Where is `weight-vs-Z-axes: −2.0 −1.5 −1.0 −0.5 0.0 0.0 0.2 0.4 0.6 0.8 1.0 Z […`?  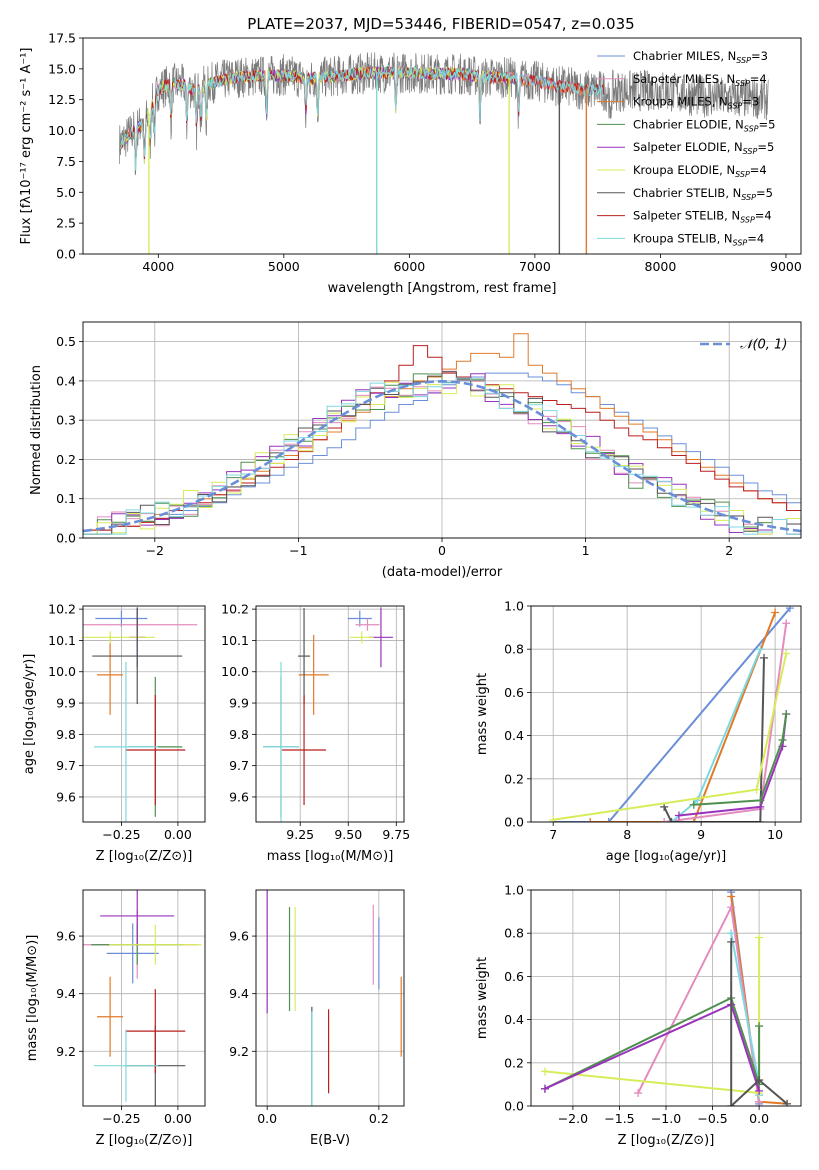 weight-vs-Z-axes: −2.0 −1.5 −1.0 −0.5 0.0 0.0 0.2 0.4 0.6 0.8 1.0 Z [… is located at coordinates (638, 1015).